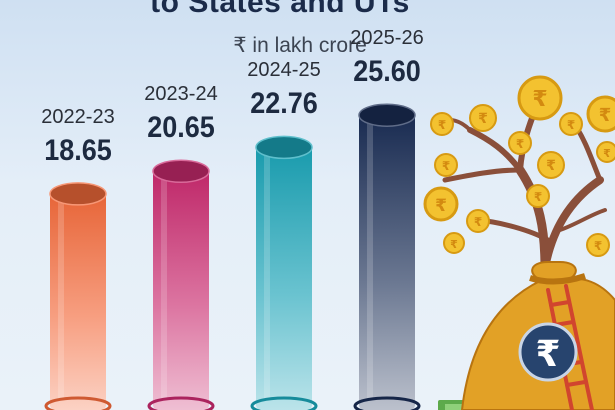 The height and width of the screenshot is (410, 615). Describe the element at coordinates (284, 70) in the screenshot. I see `category-label: 2024-25` at that location.